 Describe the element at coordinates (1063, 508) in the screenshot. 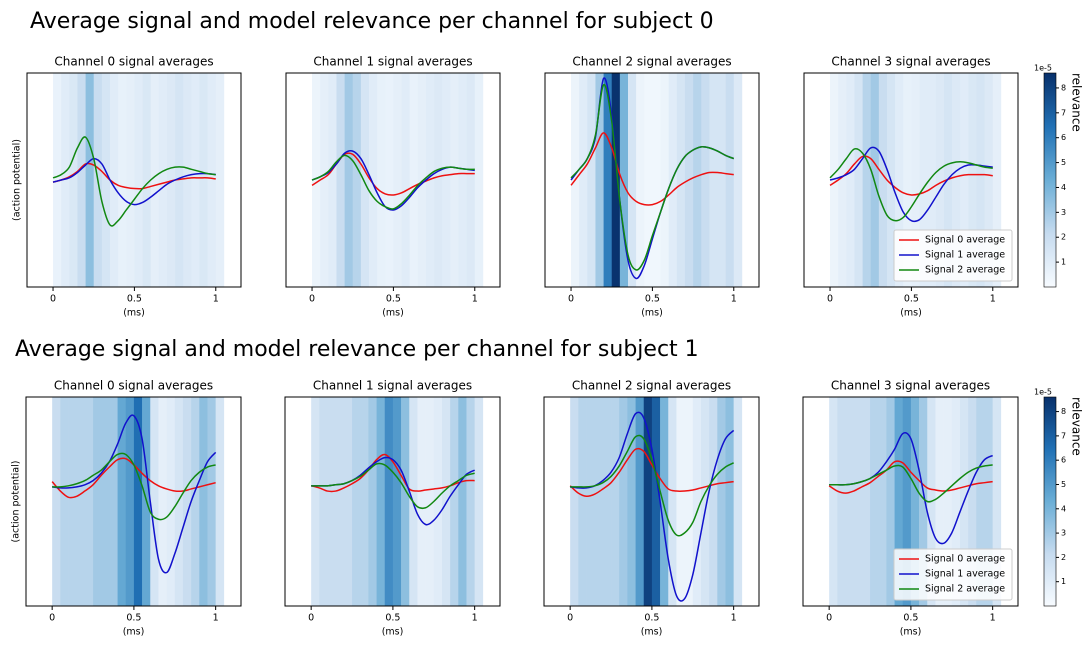

I see `colorbar-tick-label: 4` at that location.